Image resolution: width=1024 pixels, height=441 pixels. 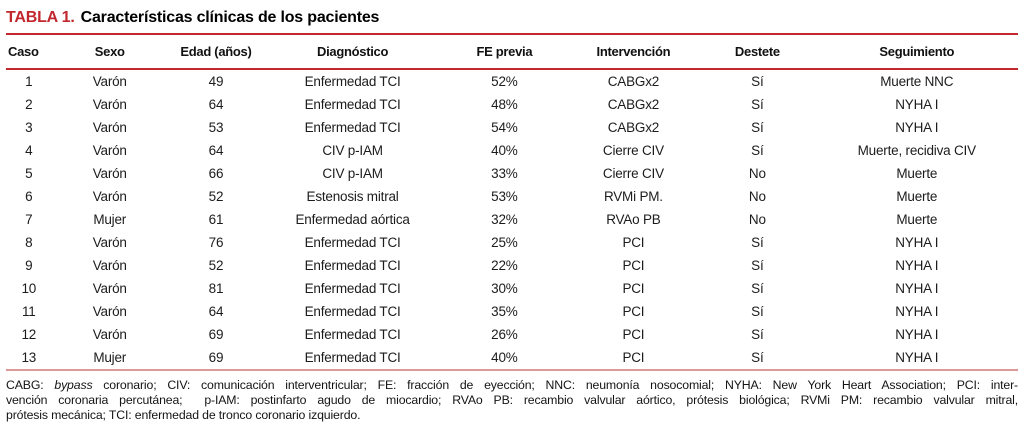 I want to click on cell-caso: 4, so click(x=29, y=150).